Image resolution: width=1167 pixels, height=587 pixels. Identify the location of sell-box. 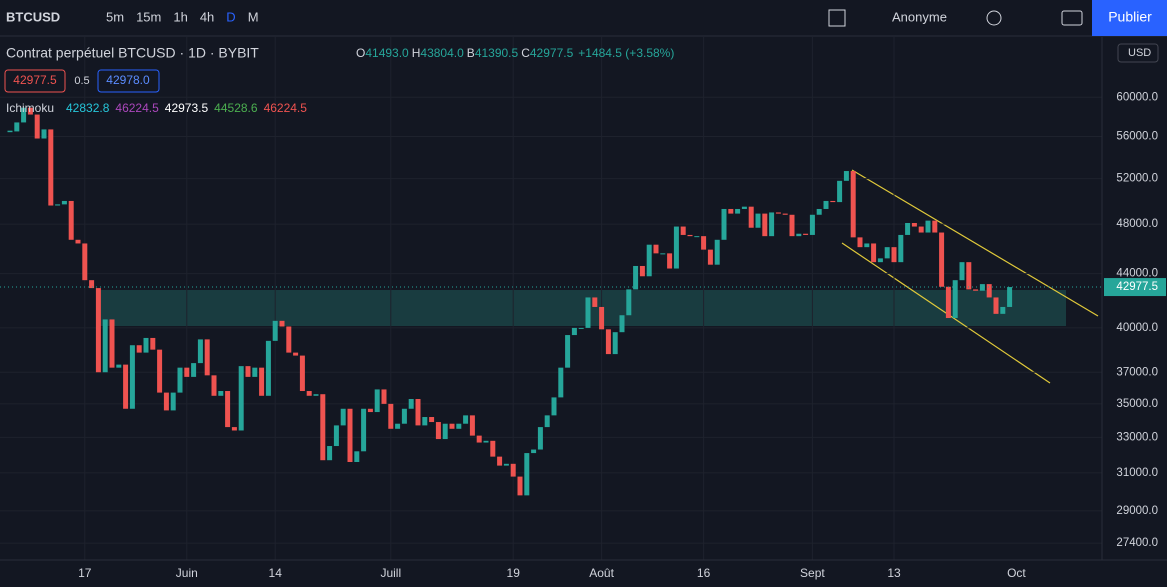
(35, 81).